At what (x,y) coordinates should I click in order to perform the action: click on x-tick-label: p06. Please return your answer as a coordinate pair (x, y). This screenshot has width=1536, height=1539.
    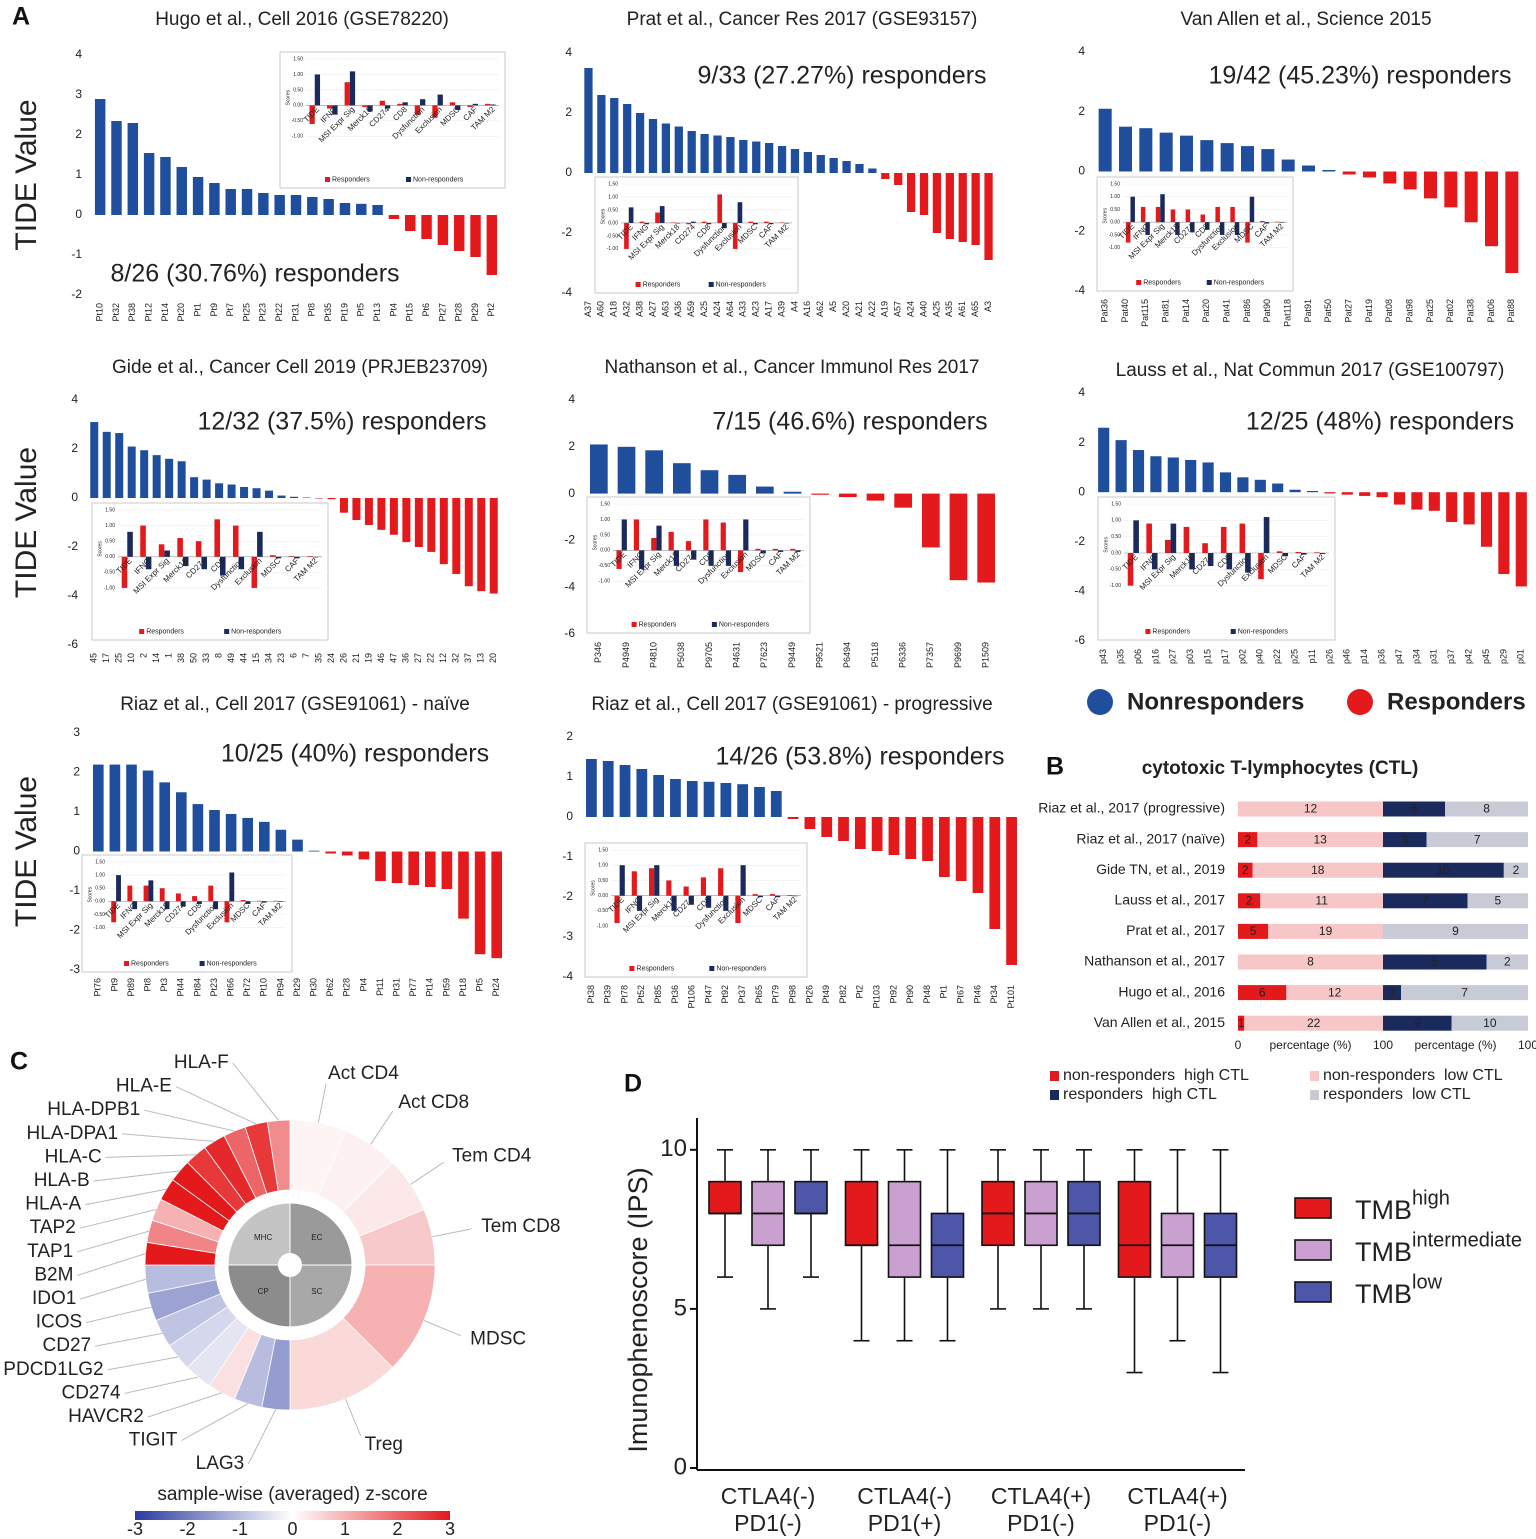
    Looking at the image, I should click on (1138, 656).